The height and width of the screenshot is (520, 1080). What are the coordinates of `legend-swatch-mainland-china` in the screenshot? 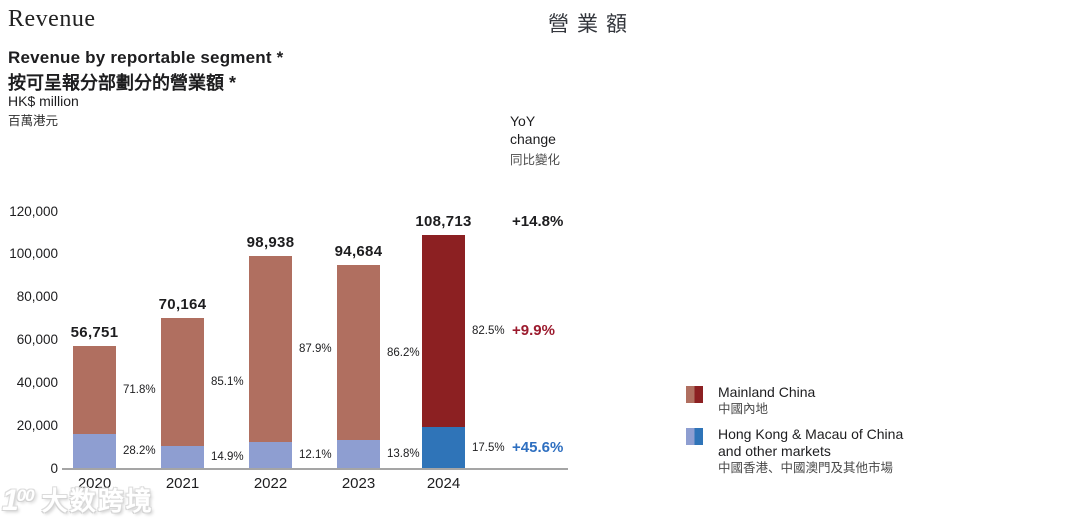 It's located at (694, 394).